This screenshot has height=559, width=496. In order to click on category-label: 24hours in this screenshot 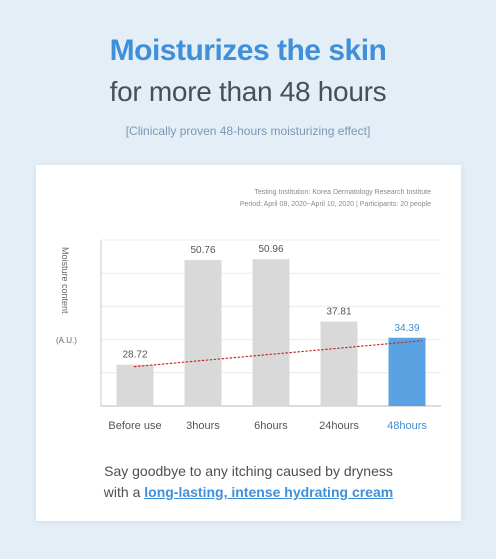, I will do `click(339, 426)`.